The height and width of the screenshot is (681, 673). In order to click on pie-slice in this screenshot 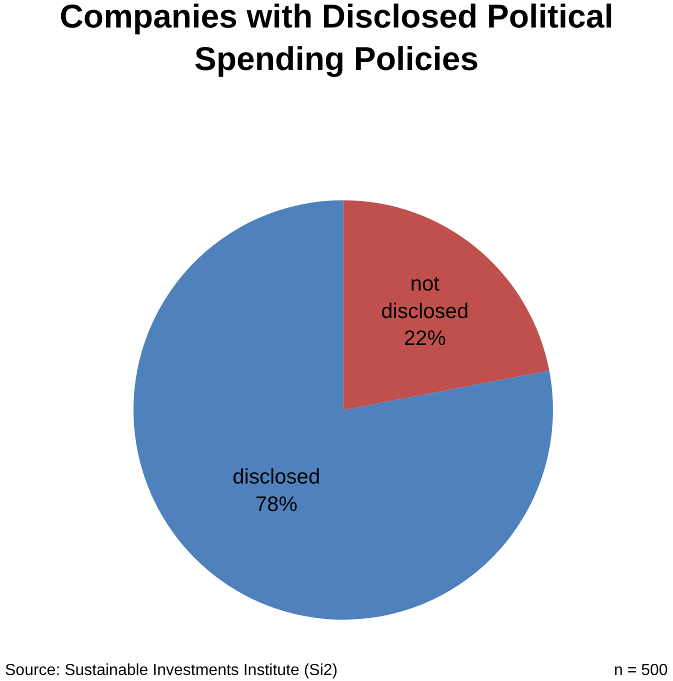, I will do `click(446, 305)`.